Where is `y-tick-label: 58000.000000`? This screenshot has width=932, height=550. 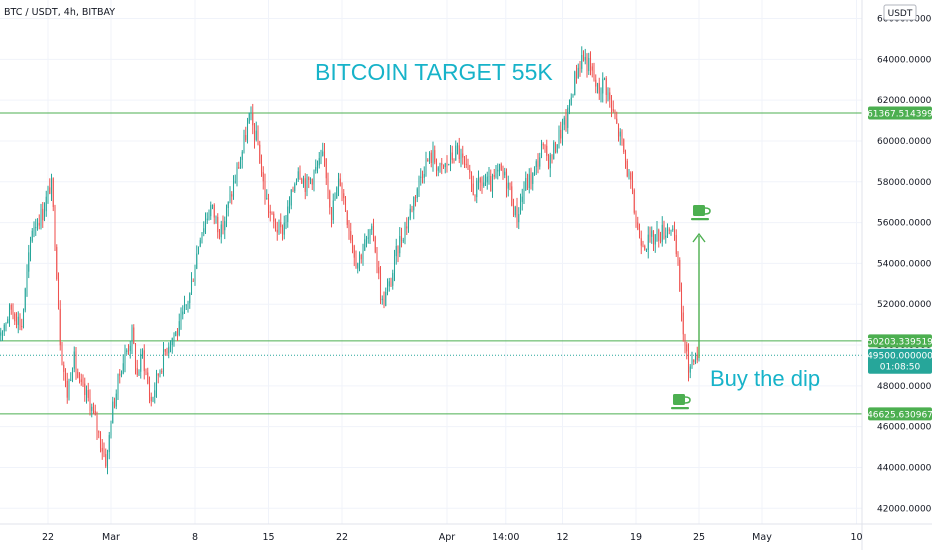
y-tick-label: 58000.000000 is located at coordinates (904, 183).